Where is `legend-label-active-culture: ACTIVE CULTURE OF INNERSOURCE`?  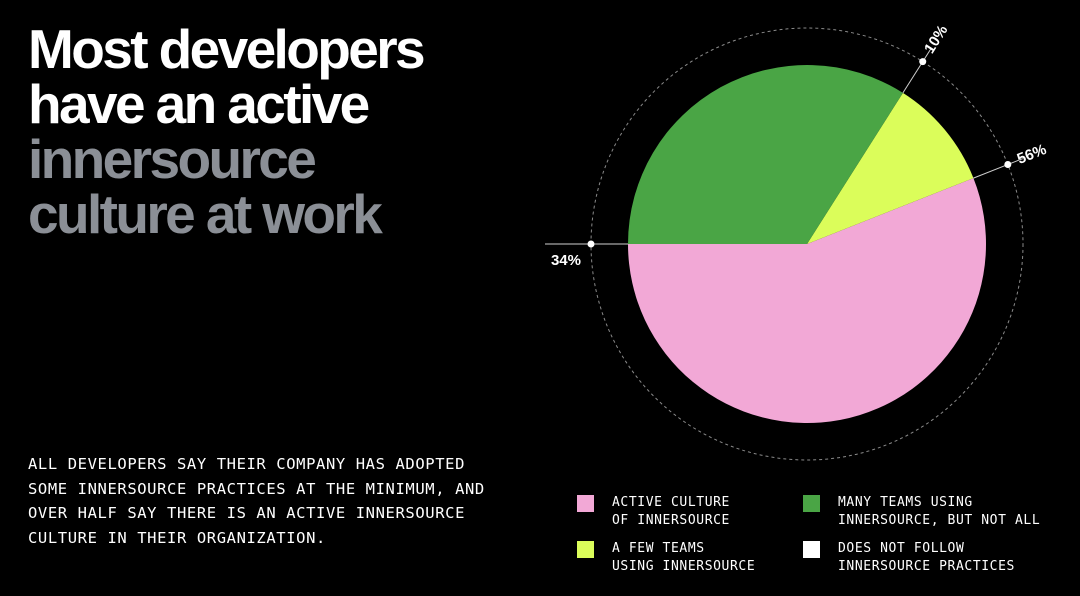
legend-label-active-culture: ACTIVE CULTURE OF INNERSOURCE is located at coordinates (671, 512).